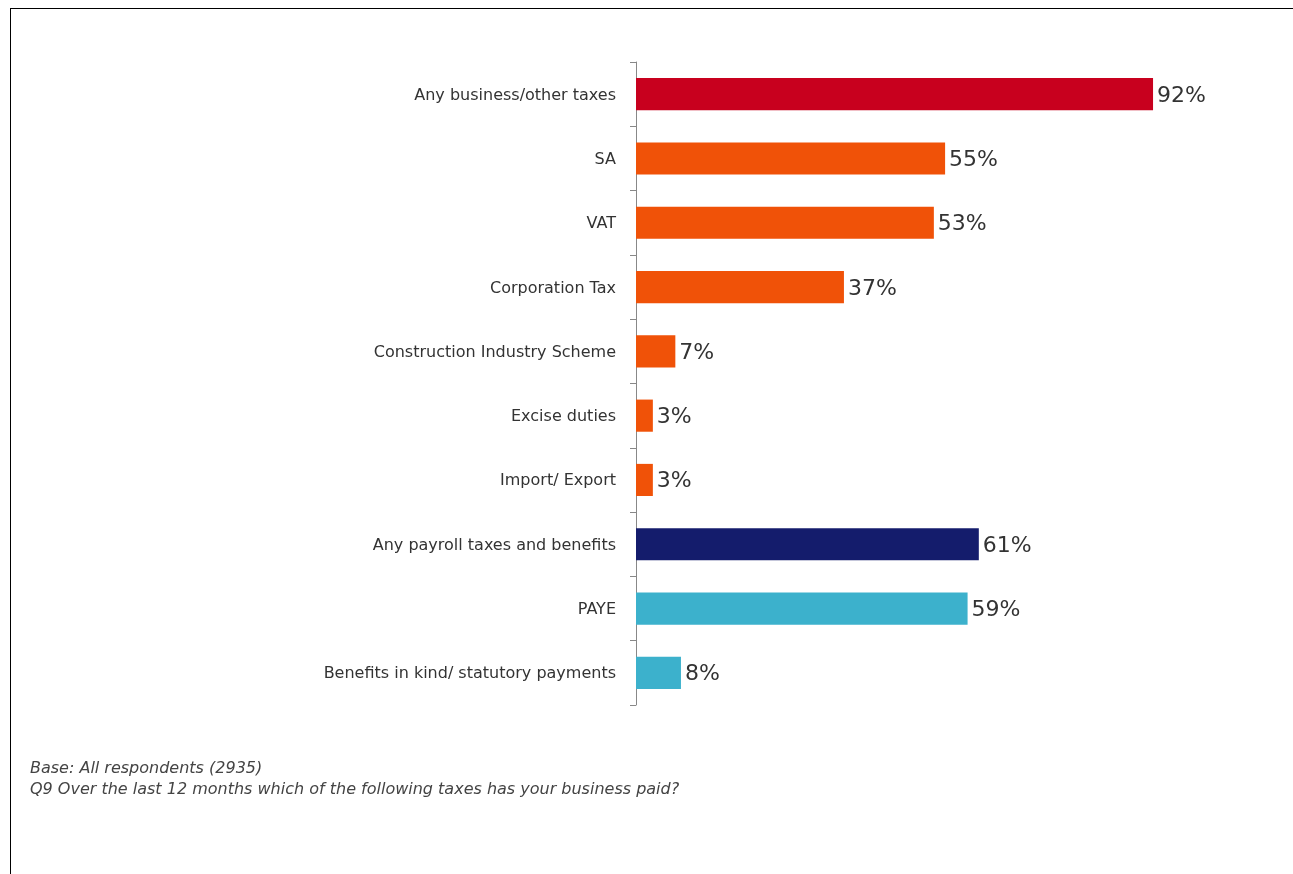 The height and width of the screenshot is (874, 1293). Describe the element at coordinates (1181, 94) in the screenshot. I see `data-label: 92%` at that location.